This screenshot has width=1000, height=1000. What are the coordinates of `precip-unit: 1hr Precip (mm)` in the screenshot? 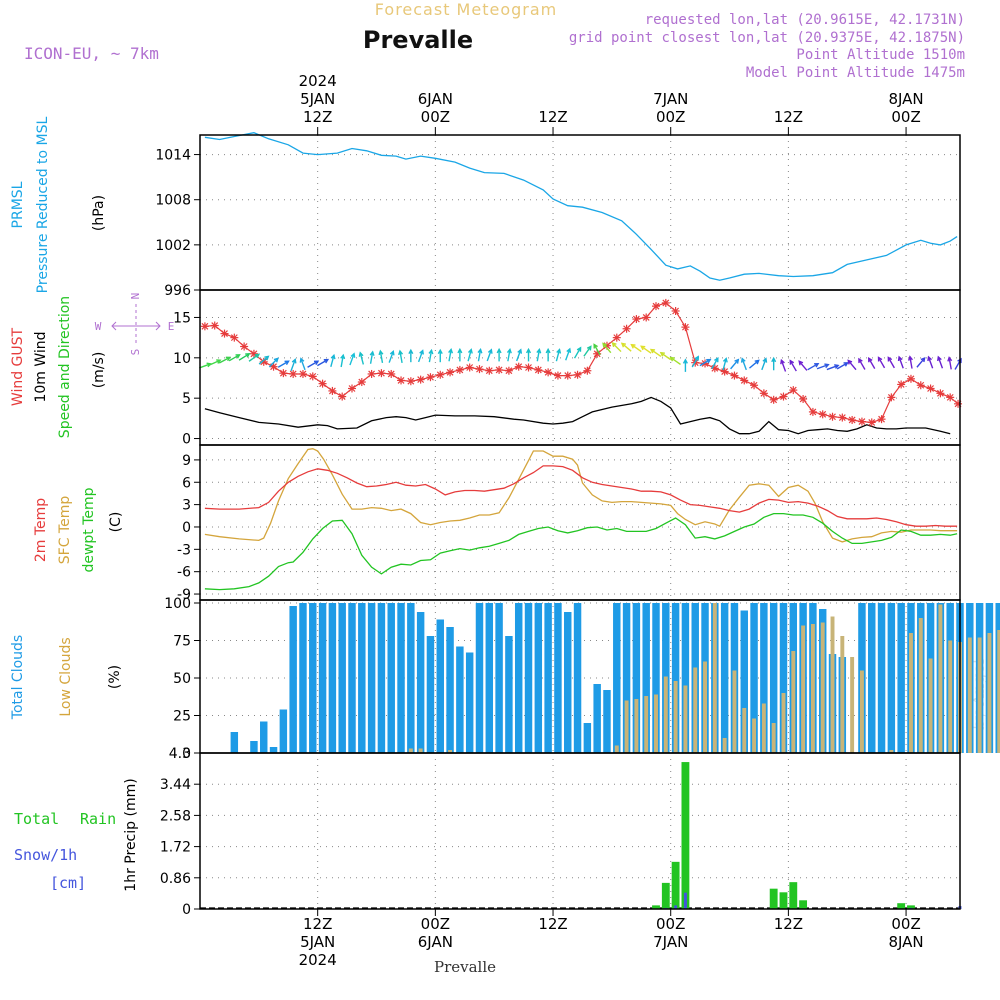 It's located at (131, 834).